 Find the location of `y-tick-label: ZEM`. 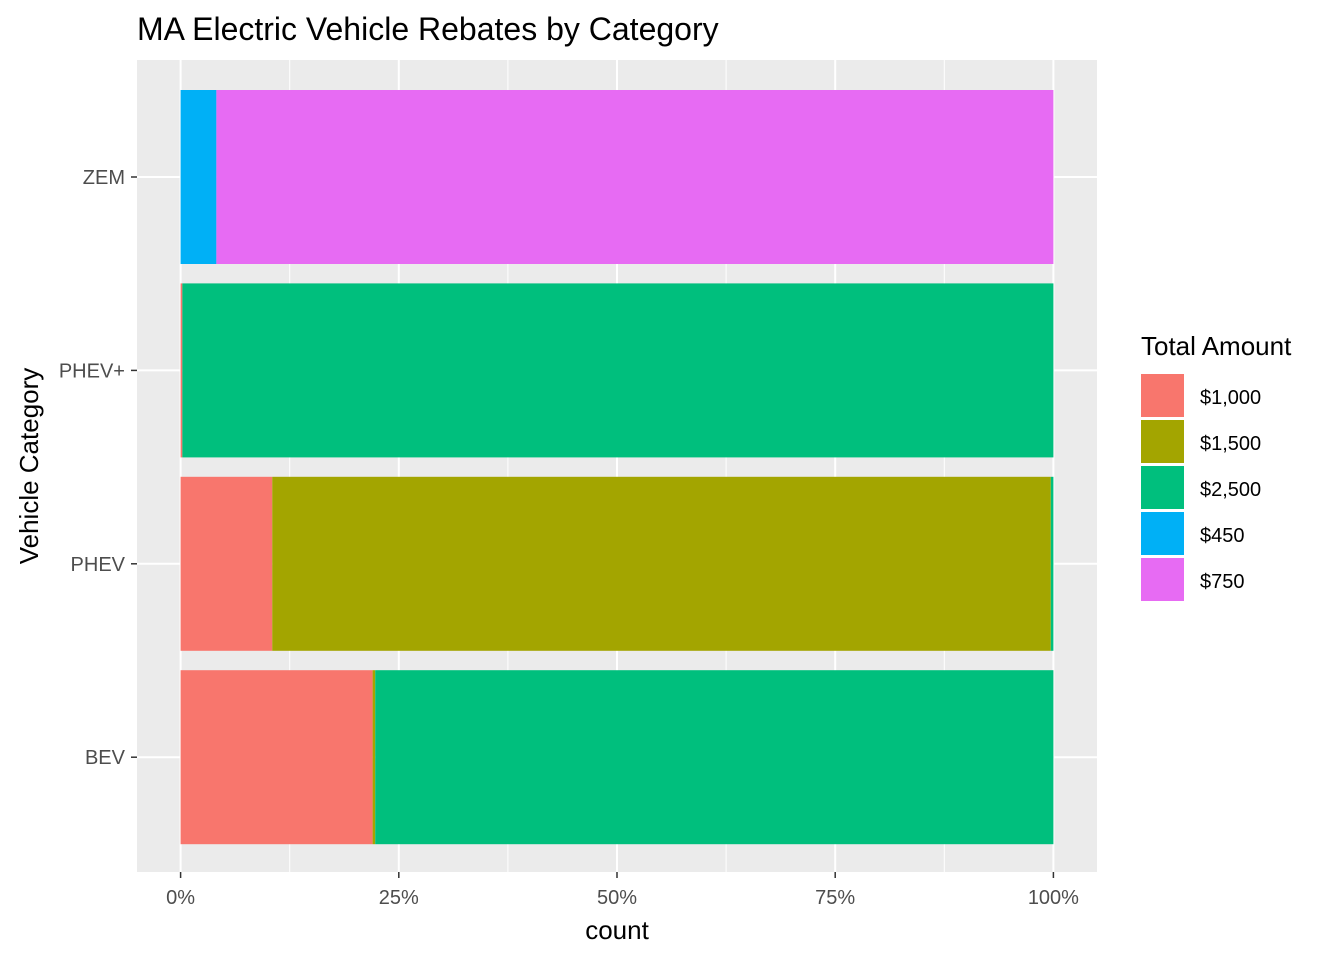

y-tick-label: ZEM is located at coordinates (104, 178).